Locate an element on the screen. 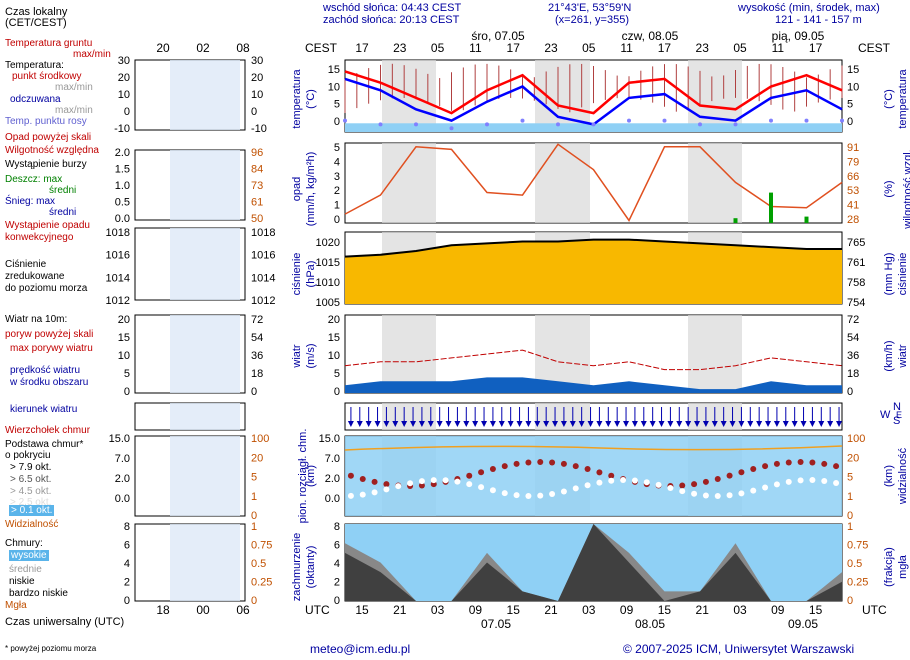 This screenshot has height=660, width=910. visibility-tick: 100 is located at coordinates (856, 439).